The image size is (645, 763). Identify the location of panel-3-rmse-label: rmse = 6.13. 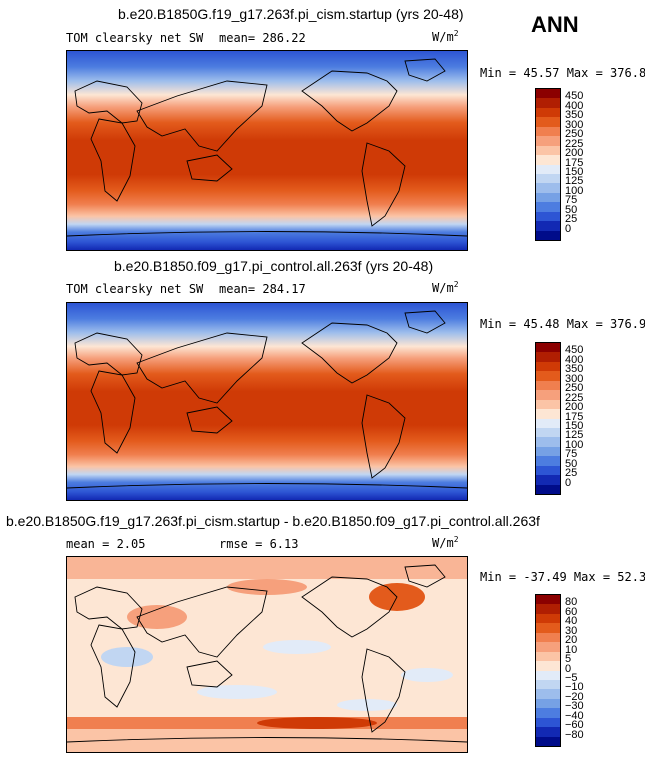
(259, 544).